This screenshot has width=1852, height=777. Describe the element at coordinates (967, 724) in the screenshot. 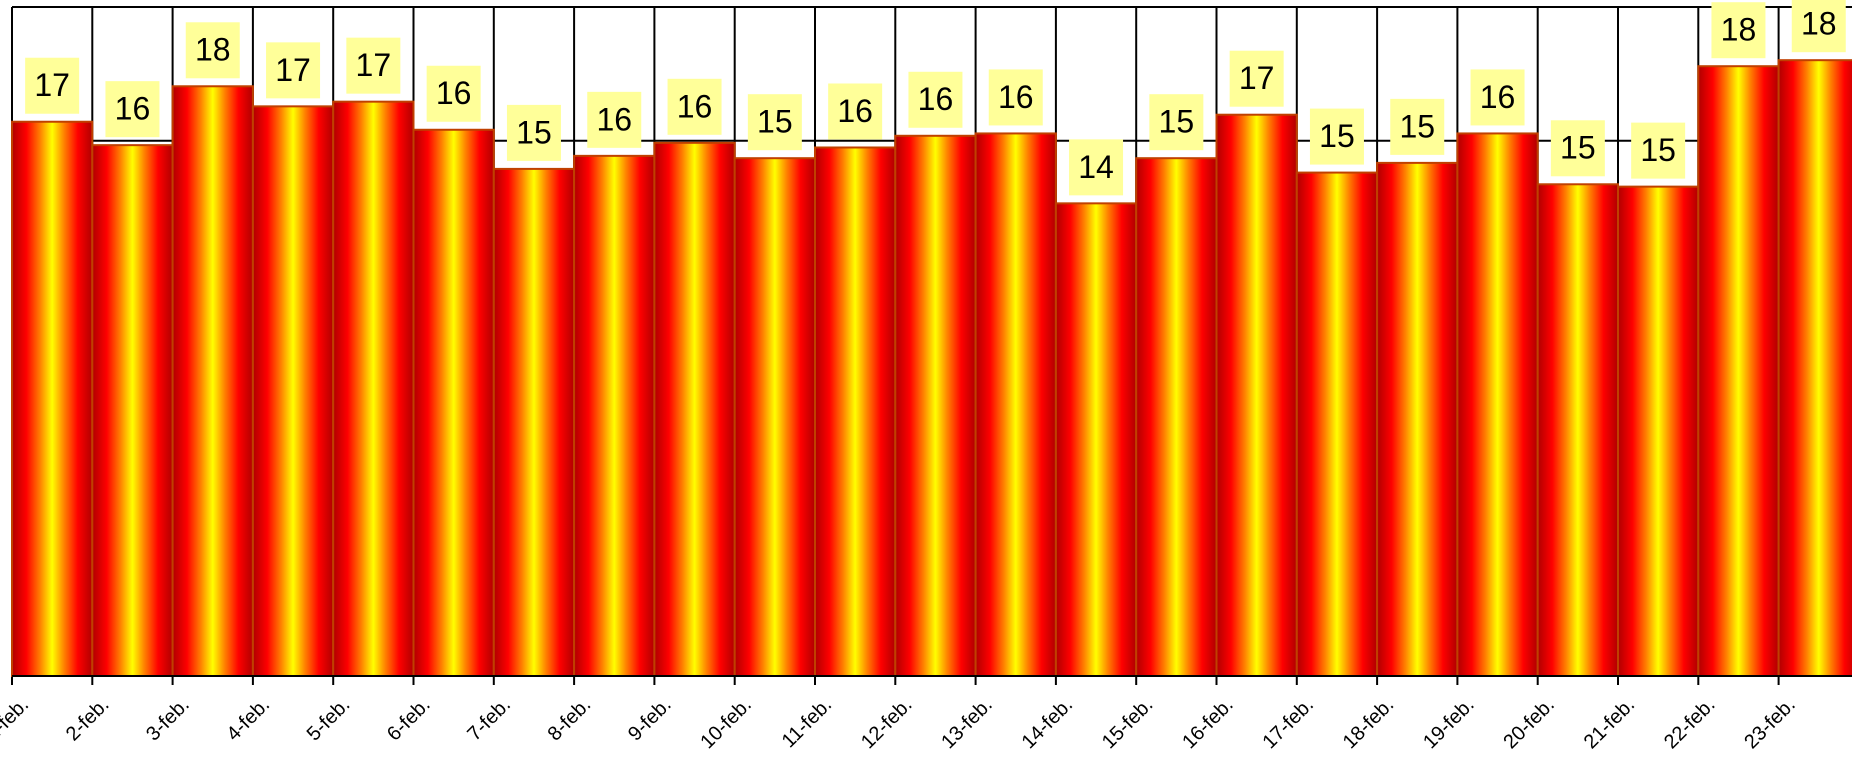

I see `x-tick-label: 13-feb.` at that location.